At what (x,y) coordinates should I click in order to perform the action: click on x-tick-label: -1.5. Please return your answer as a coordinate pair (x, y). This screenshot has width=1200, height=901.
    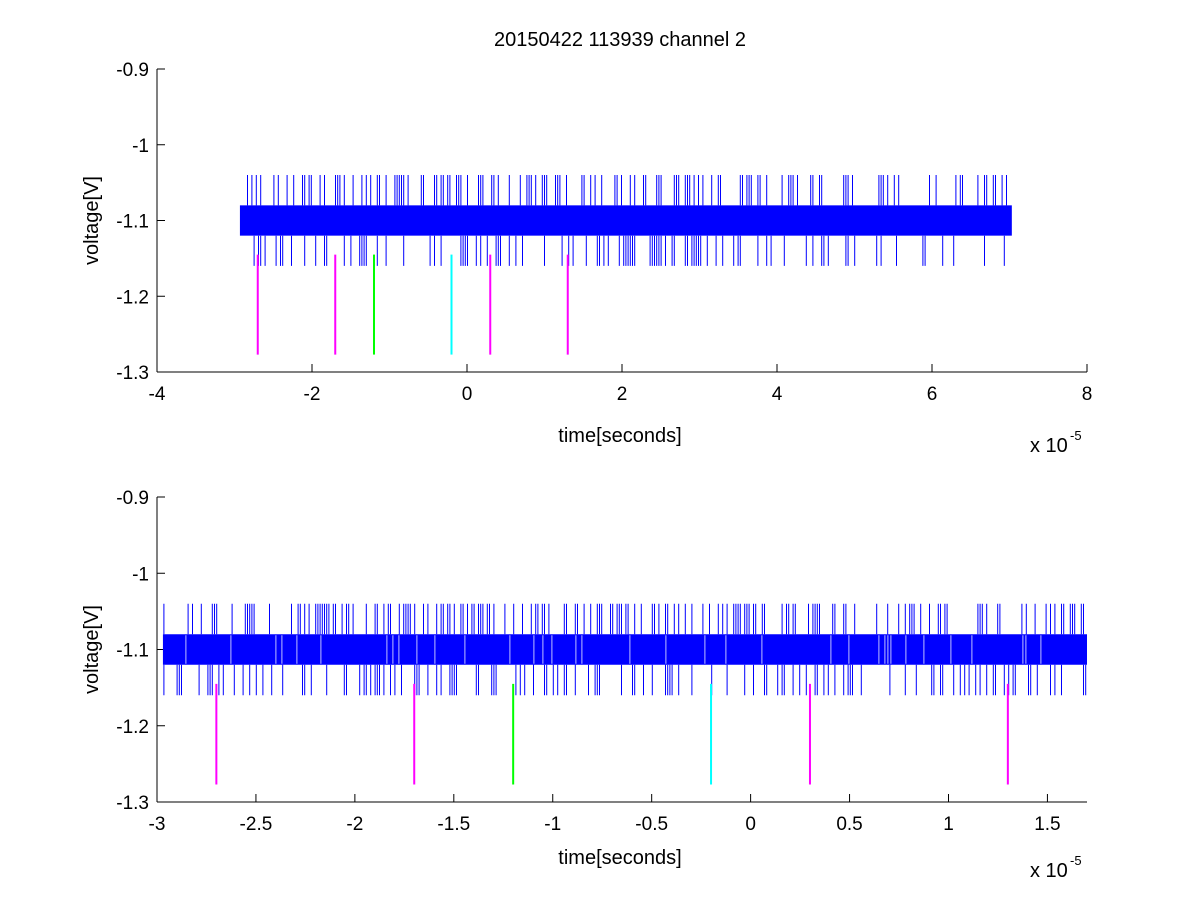
    Looking at the image, I should click on (453, 824).